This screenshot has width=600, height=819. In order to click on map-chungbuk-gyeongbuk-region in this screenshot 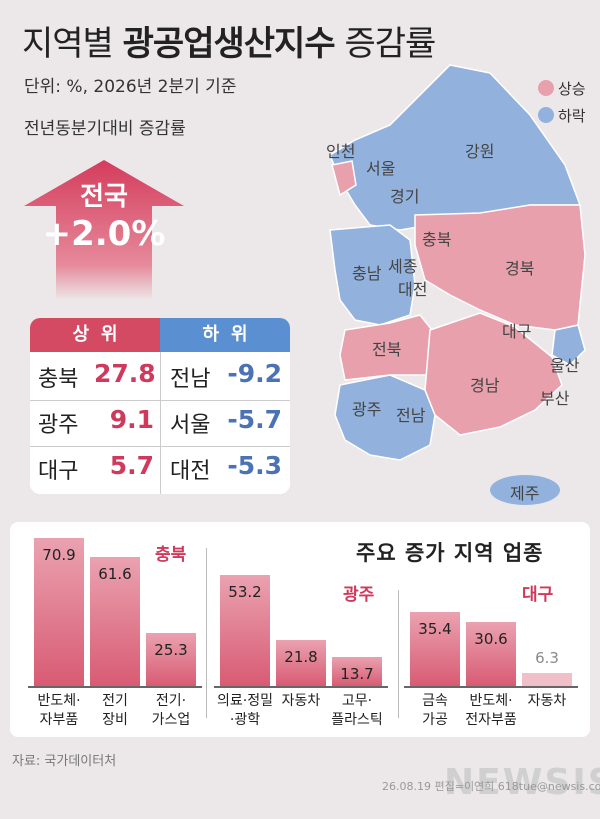, I will do `click(500, 267)`.